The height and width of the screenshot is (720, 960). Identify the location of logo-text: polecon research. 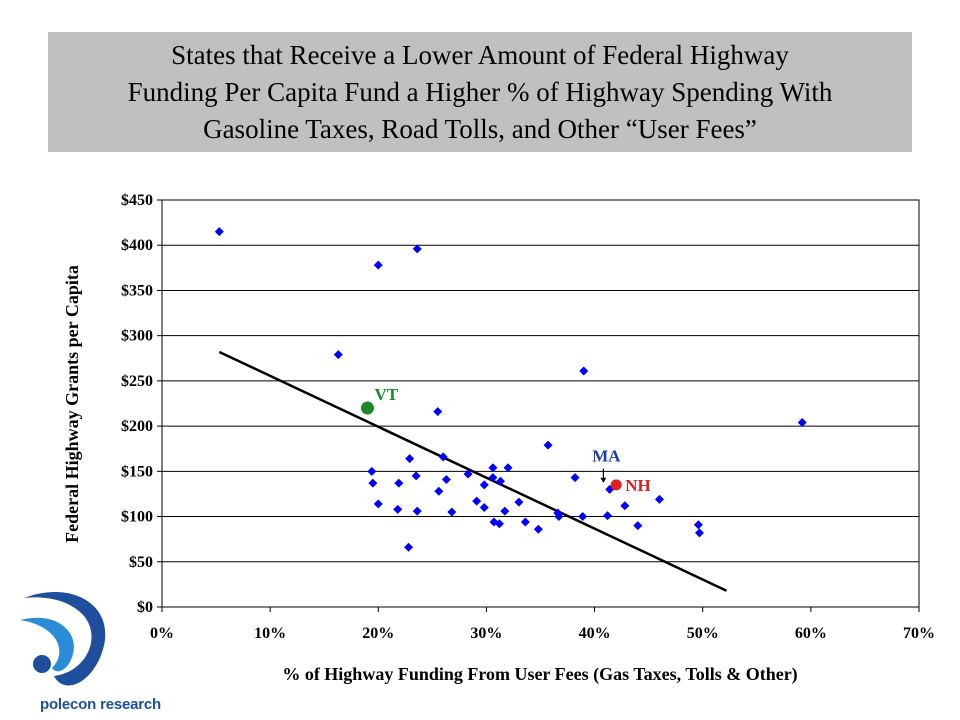
(101, 704).